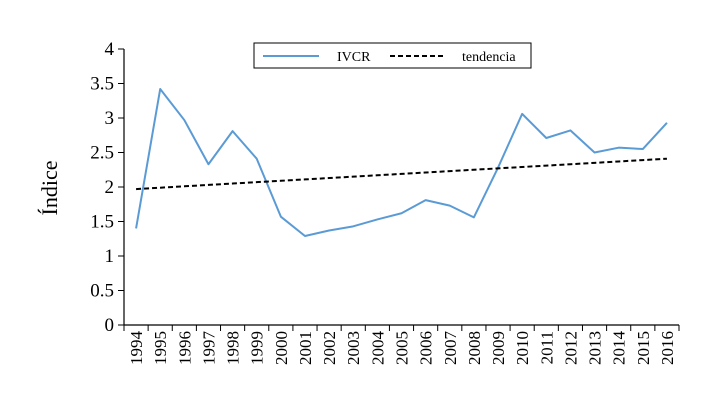 The height and width of the screenshot is (404, 720). I want to click on x-tick-label: 2008, so click(474, 348).